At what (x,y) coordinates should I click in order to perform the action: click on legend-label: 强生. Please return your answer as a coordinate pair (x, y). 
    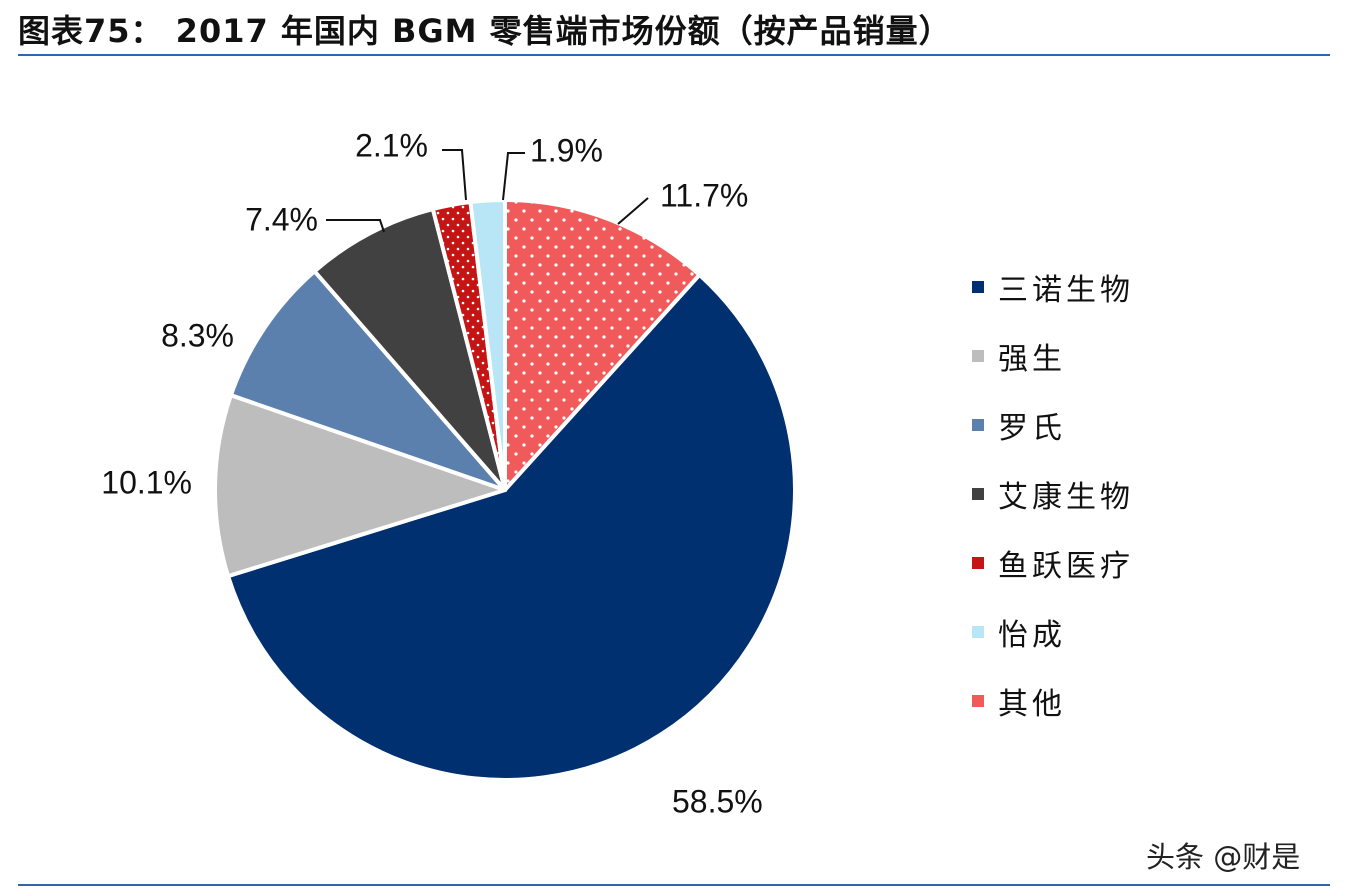
    Looking at the image, I should click on (1032, 359).